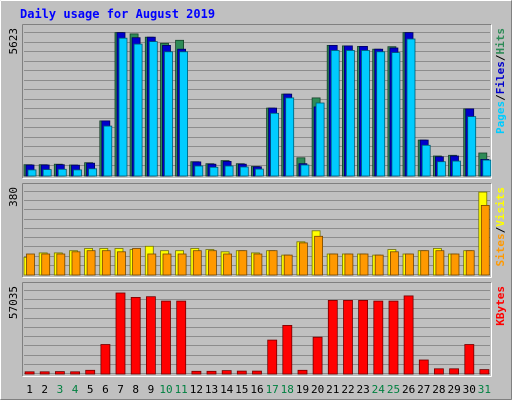 The width and height of the screenshot is (512, 404). What do you see at coordinates (379, 389) in the screenshot?
I see `x-tick-label-24: 24` at bounding box center [379, 389].